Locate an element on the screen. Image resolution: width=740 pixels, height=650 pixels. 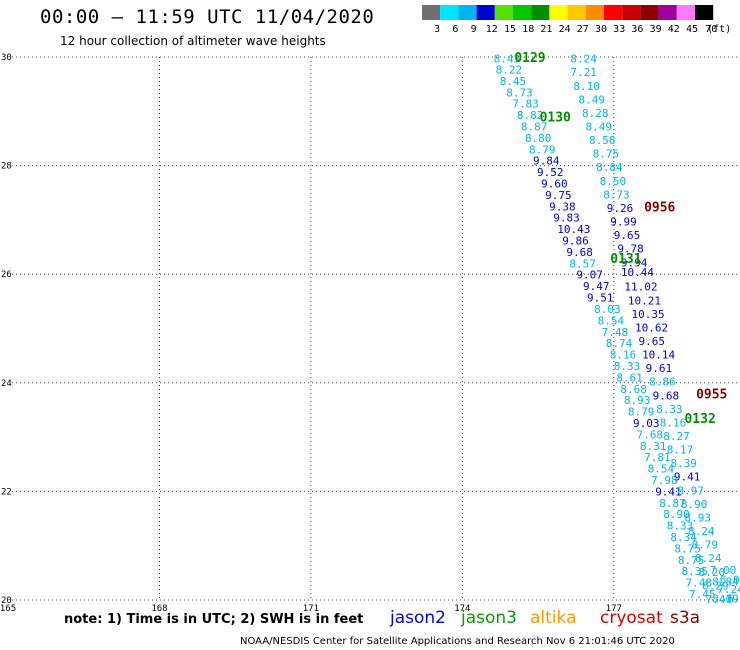
wave-height-point: 10.44 is located at coordinates (637, 272).